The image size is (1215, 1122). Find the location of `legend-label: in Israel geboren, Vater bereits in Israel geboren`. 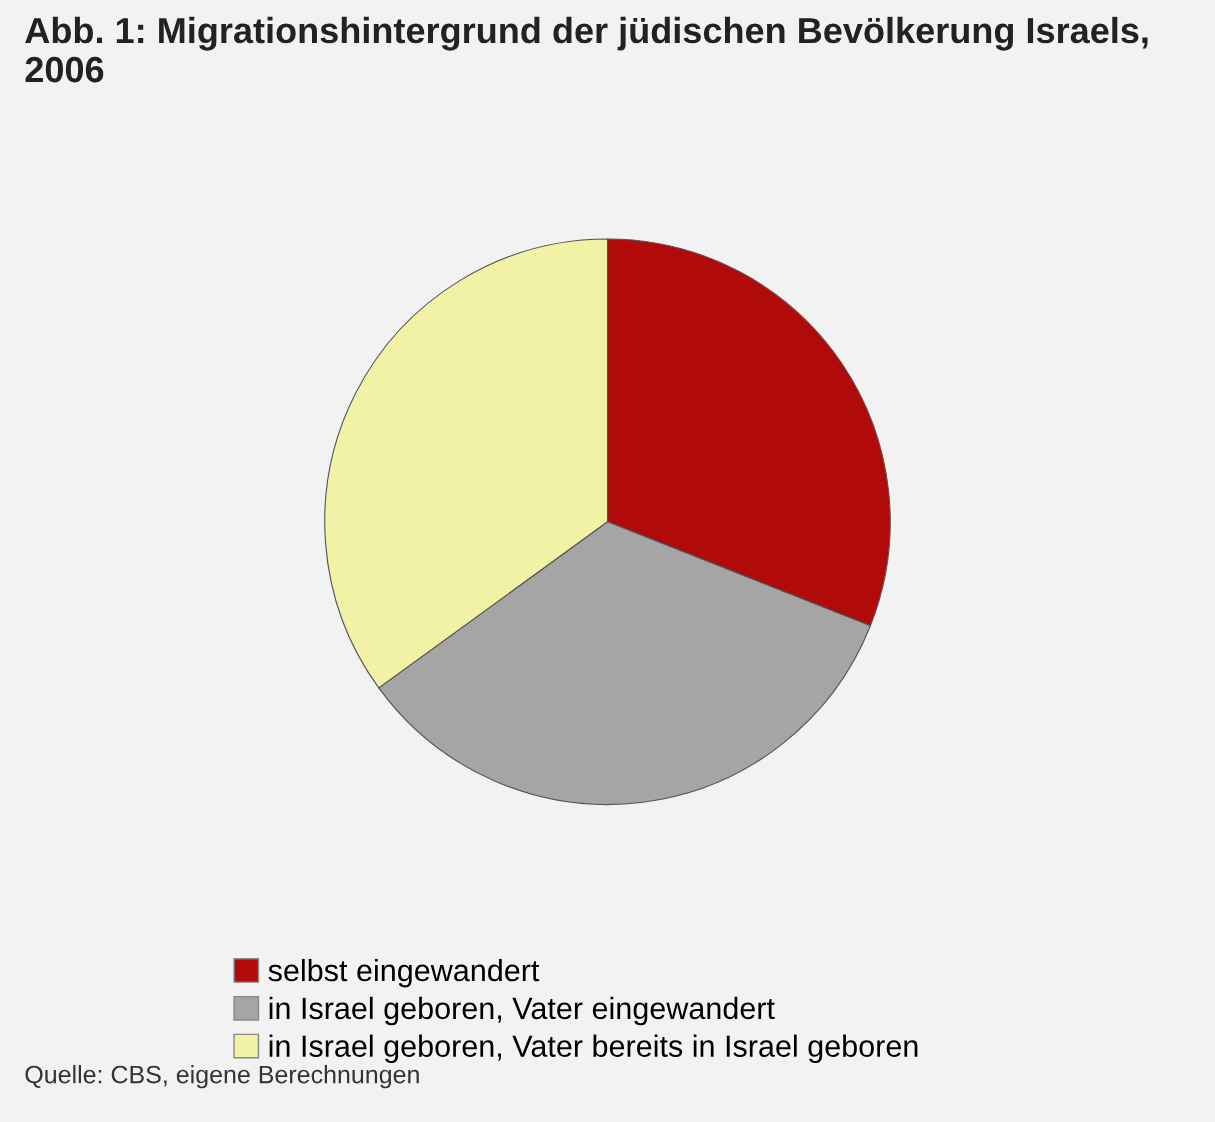

legend-label: in Israel geboren, Vater bereits in Israel geboren is located at coordinates (593, 1049).